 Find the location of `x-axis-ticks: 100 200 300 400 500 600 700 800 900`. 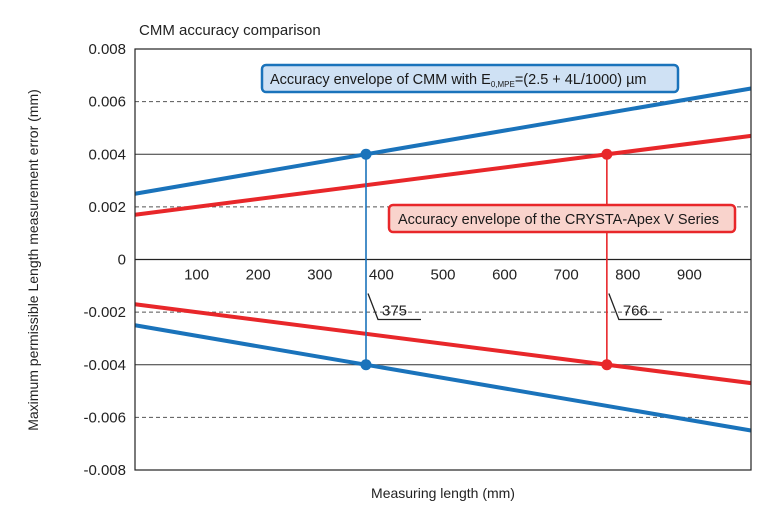

x-axis-ticks: 100 200 300 400 500 600 700 800 900 is located at coordinates (443, 275).